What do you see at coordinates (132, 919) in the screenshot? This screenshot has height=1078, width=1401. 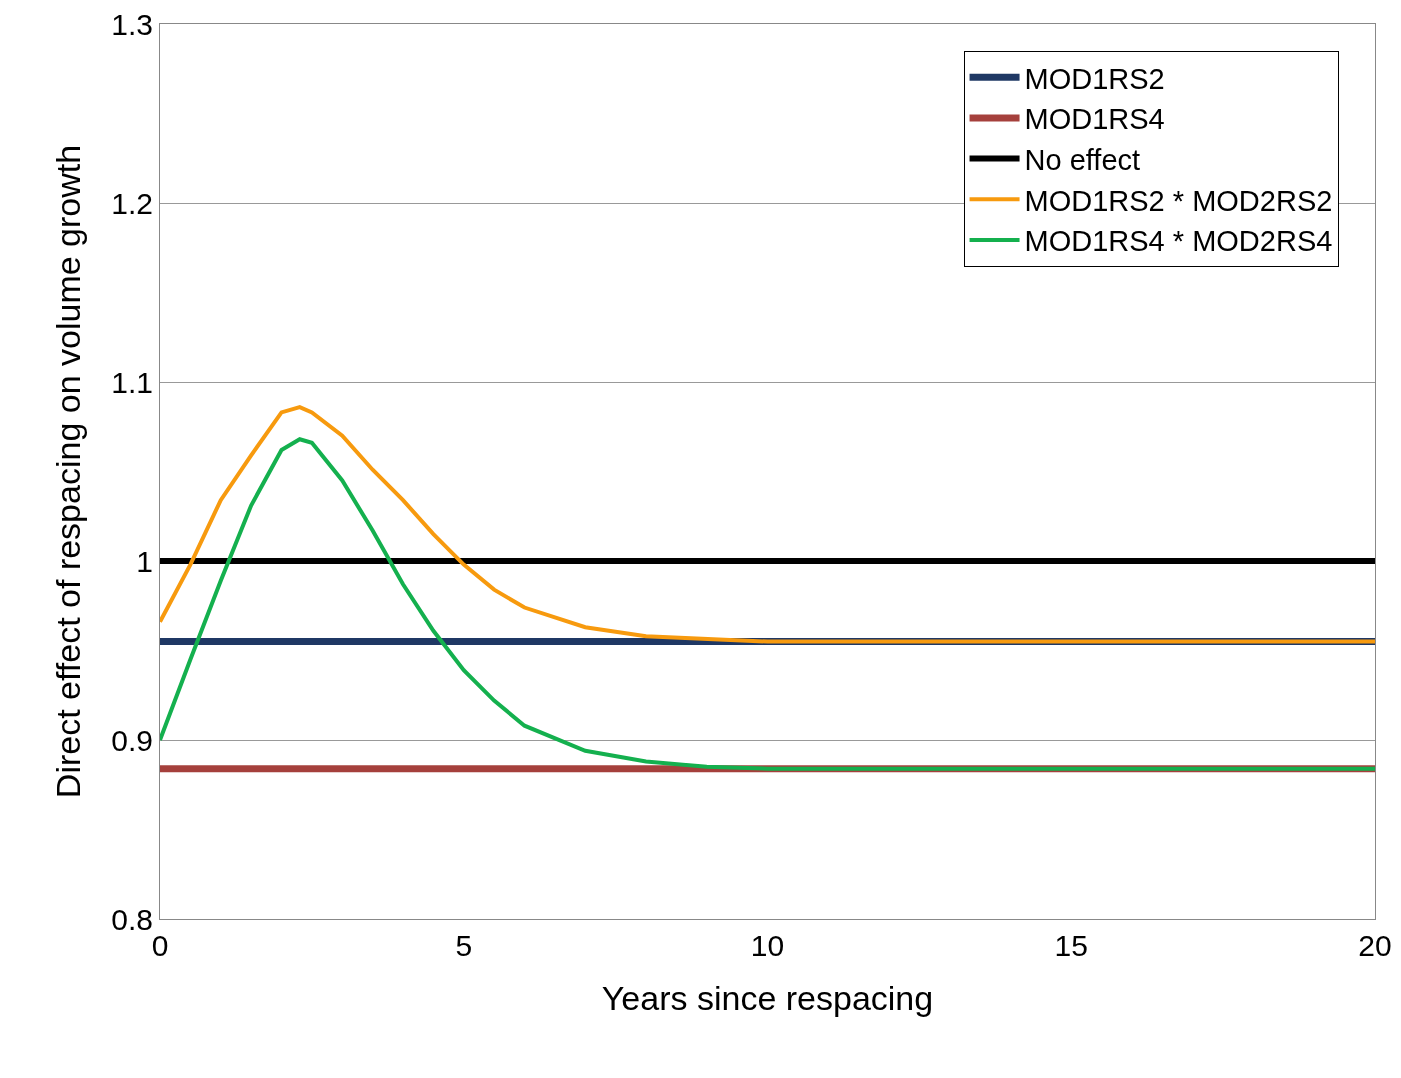 I see `y-tick-label: 0.8` at bounding box center [132, 919].